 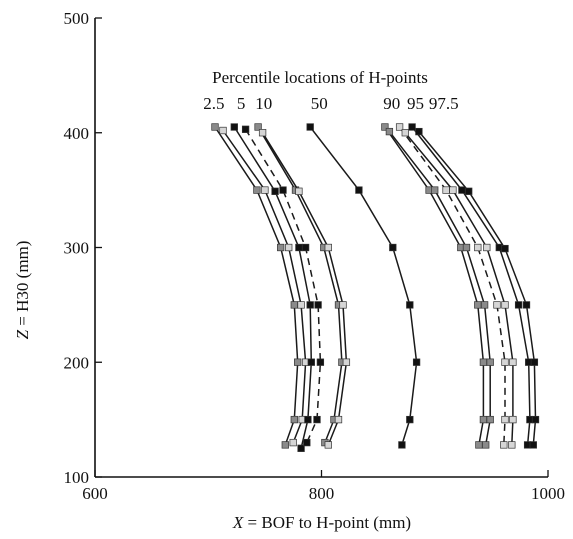 I want to click on y-tick-label: 400, so click(x=77, y=133).